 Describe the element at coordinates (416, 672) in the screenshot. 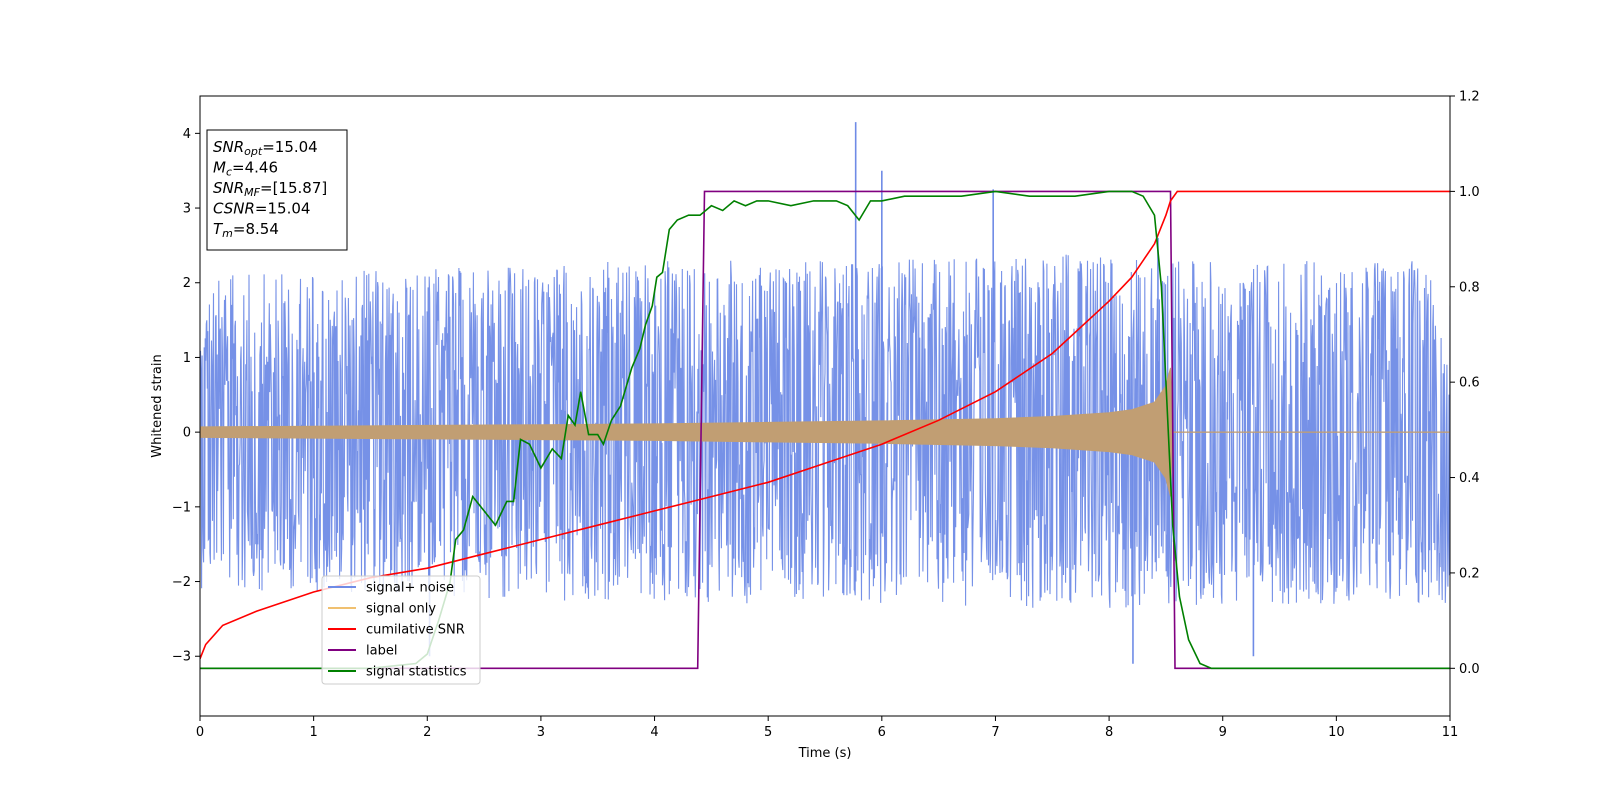

I see `legend-label: signal statistics` at that location.